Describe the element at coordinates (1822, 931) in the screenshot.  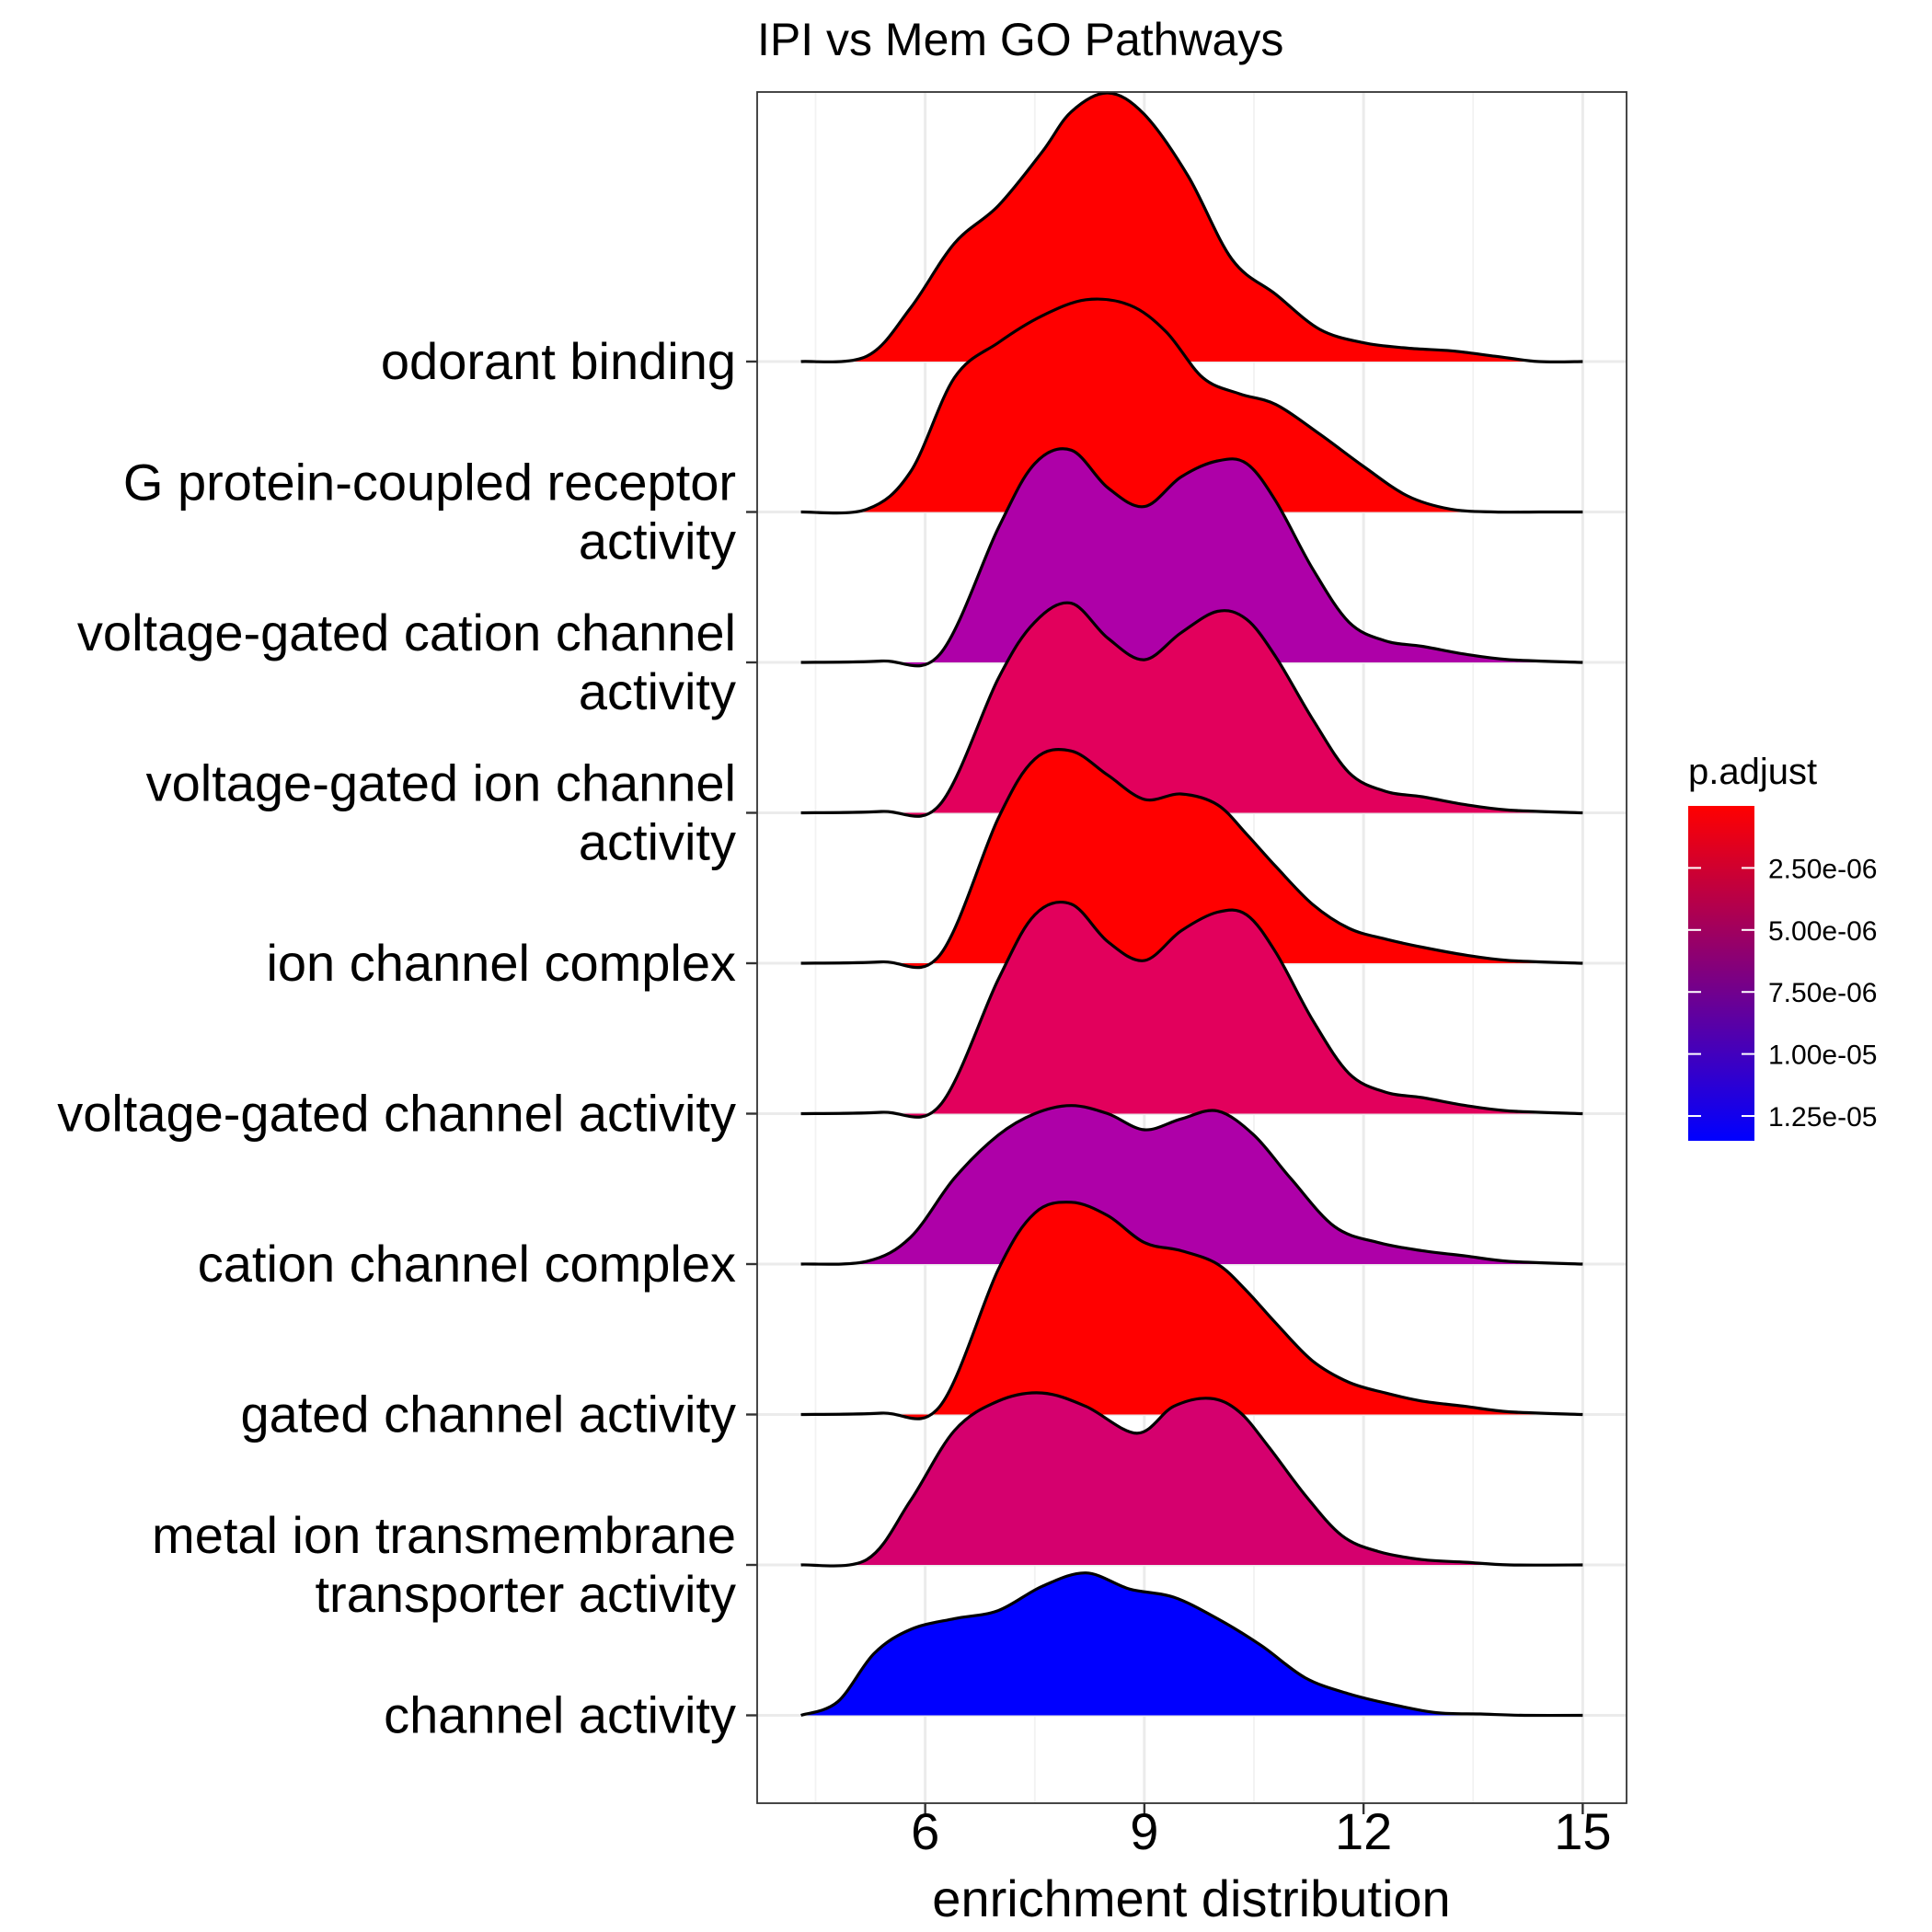
I see `legend-tick-label: 5.00e-06` at that location.